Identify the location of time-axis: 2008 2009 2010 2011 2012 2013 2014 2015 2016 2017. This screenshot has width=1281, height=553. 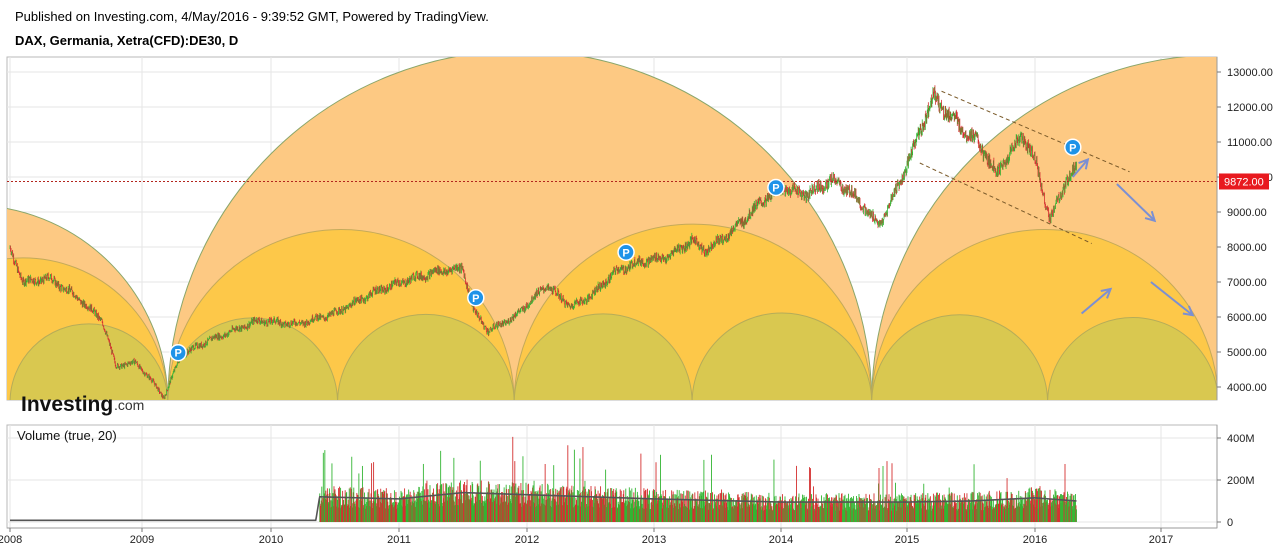
(608, 536).